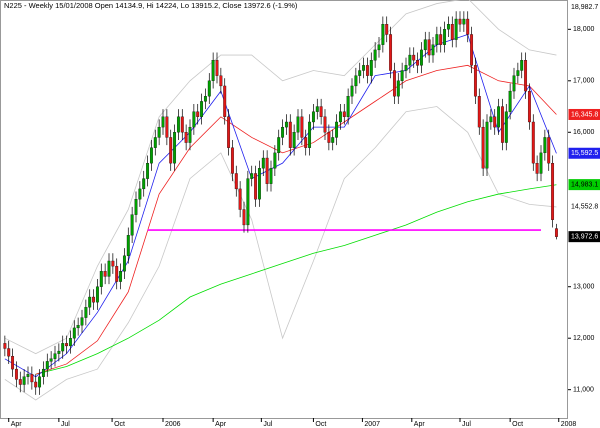 The image size is (600, 428). Describe the element at coordinates (584, 287) in the screenshot. I see `y-tick-label: 13,000` at that location.